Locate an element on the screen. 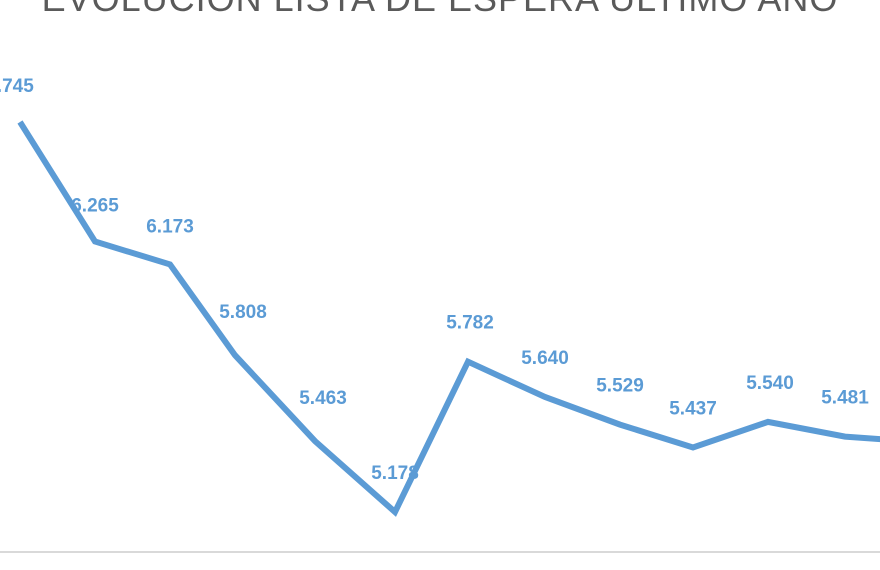  data-label: 6.173 is located at coordinates (170, 226).